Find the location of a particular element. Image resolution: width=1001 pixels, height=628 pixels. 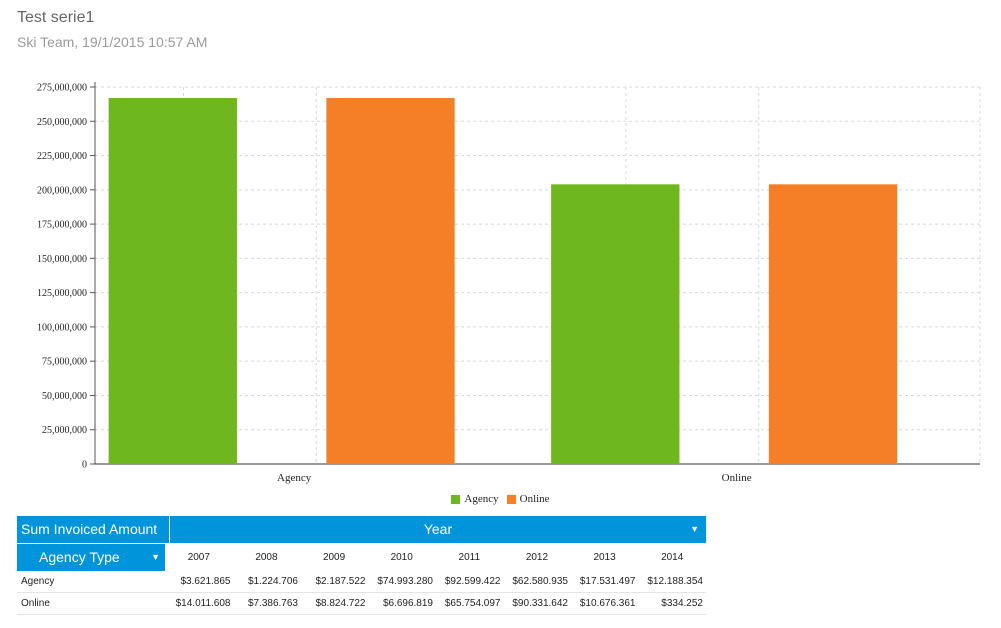

year-column-header: 2009 is located at coordinates (334, 557).